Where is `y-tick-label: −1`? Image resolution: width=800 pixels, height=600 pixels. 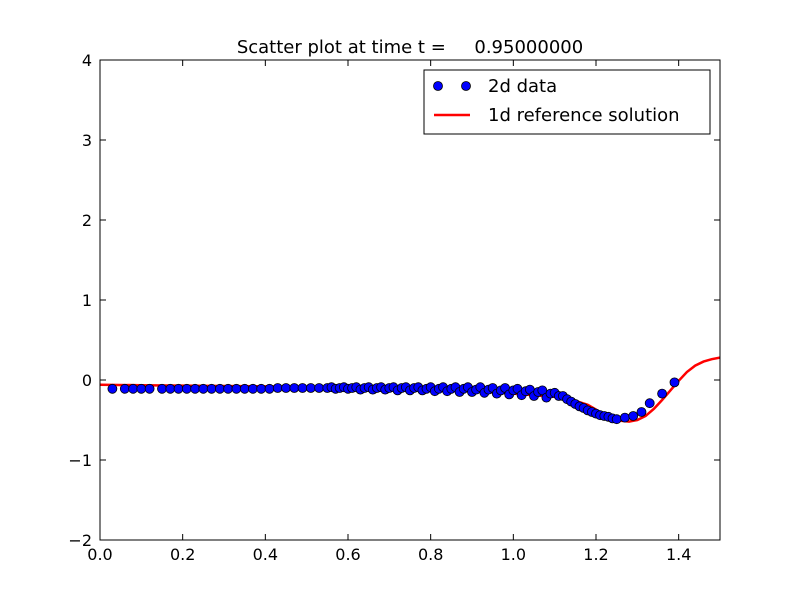 y-tick-label: −1 is located at coordinates (80, 460).